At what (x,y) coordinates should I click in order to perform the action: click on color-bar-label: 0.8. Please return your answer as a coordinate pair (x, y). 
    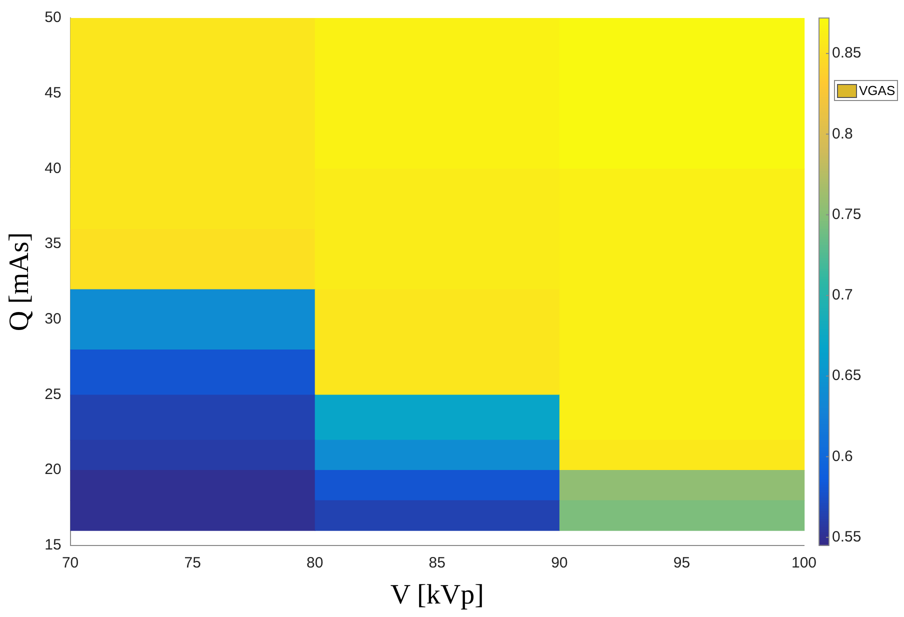
    Looking at the image, I should click on (842, 133).